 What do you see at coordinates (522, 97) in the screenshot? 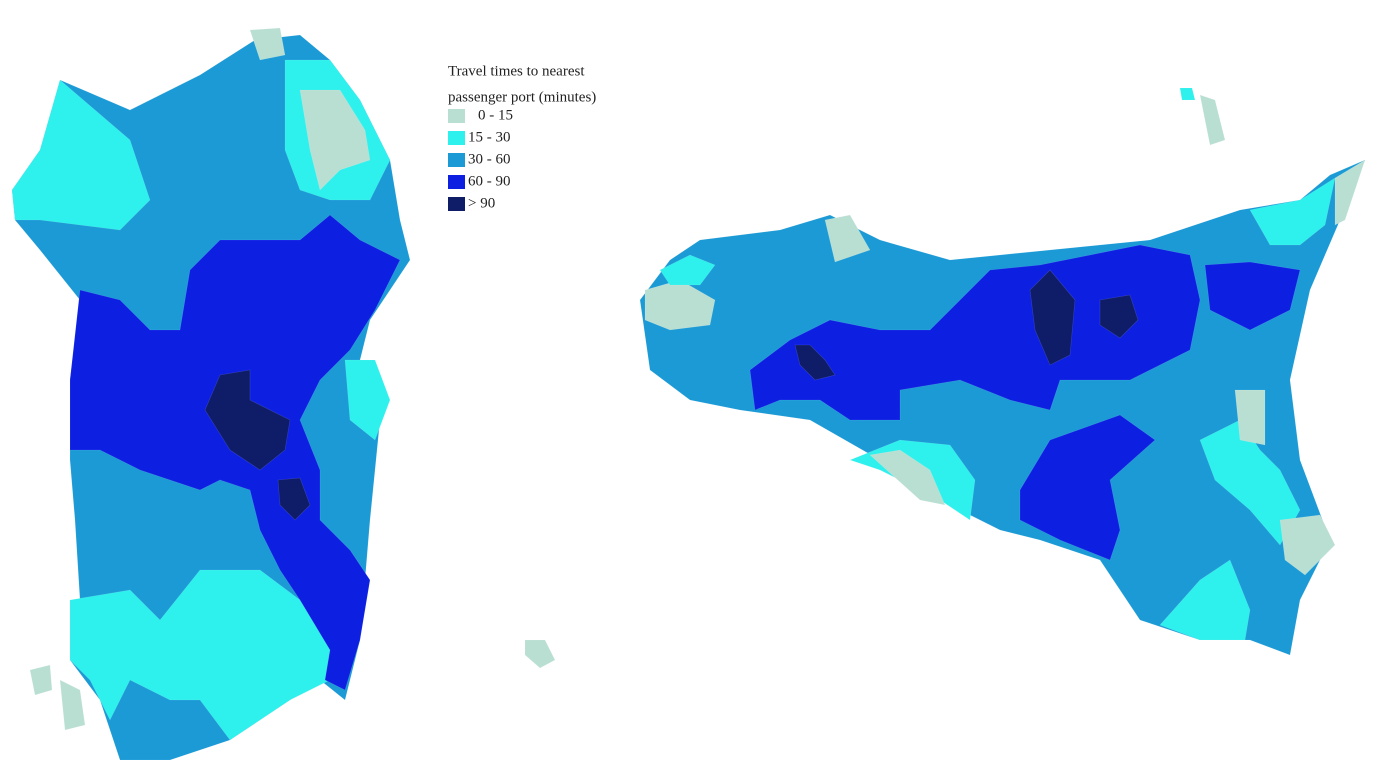
I see `legend-title: passenger port (minutes)` at bounding box center [522, 97].